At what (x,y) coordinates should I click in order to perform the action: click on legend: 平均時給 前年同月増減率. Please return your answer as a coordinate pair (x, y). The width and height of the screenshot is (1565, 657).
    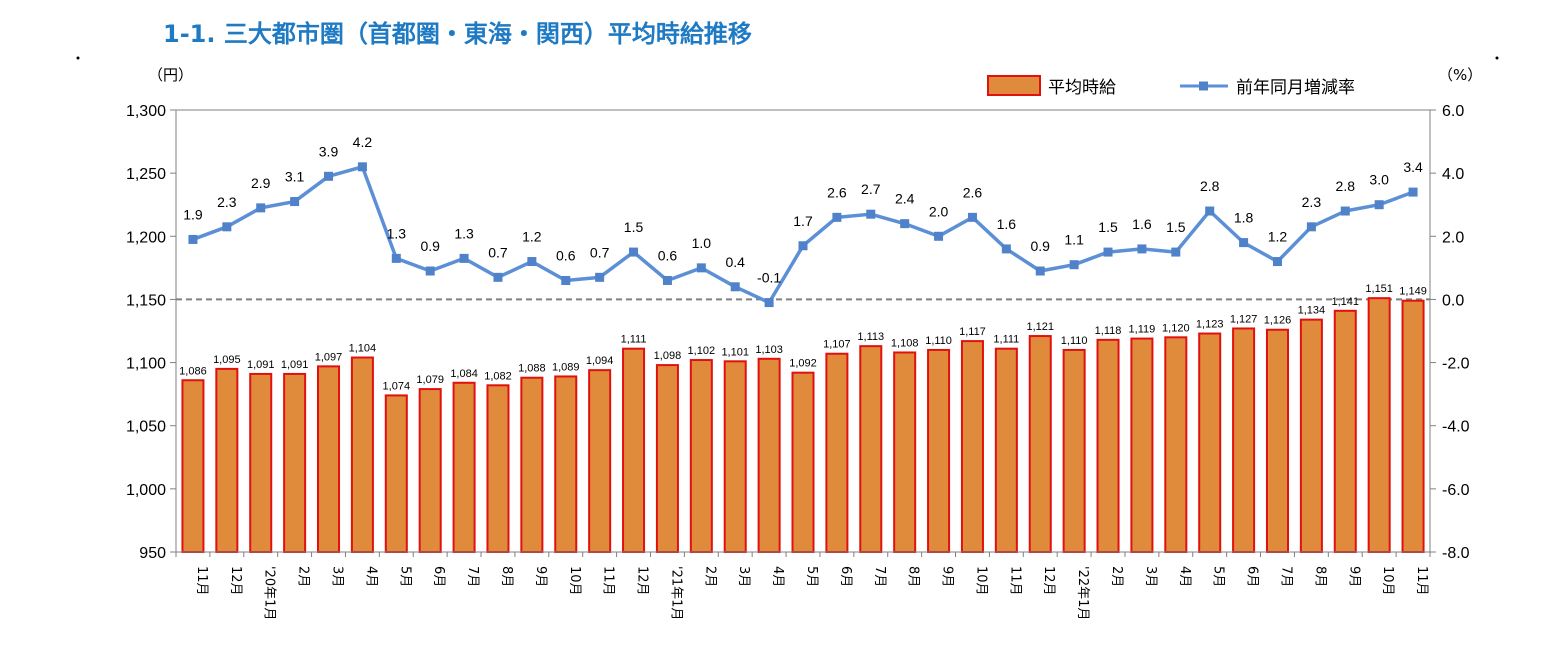
    Looking at the image, I should click on (1171, 86).